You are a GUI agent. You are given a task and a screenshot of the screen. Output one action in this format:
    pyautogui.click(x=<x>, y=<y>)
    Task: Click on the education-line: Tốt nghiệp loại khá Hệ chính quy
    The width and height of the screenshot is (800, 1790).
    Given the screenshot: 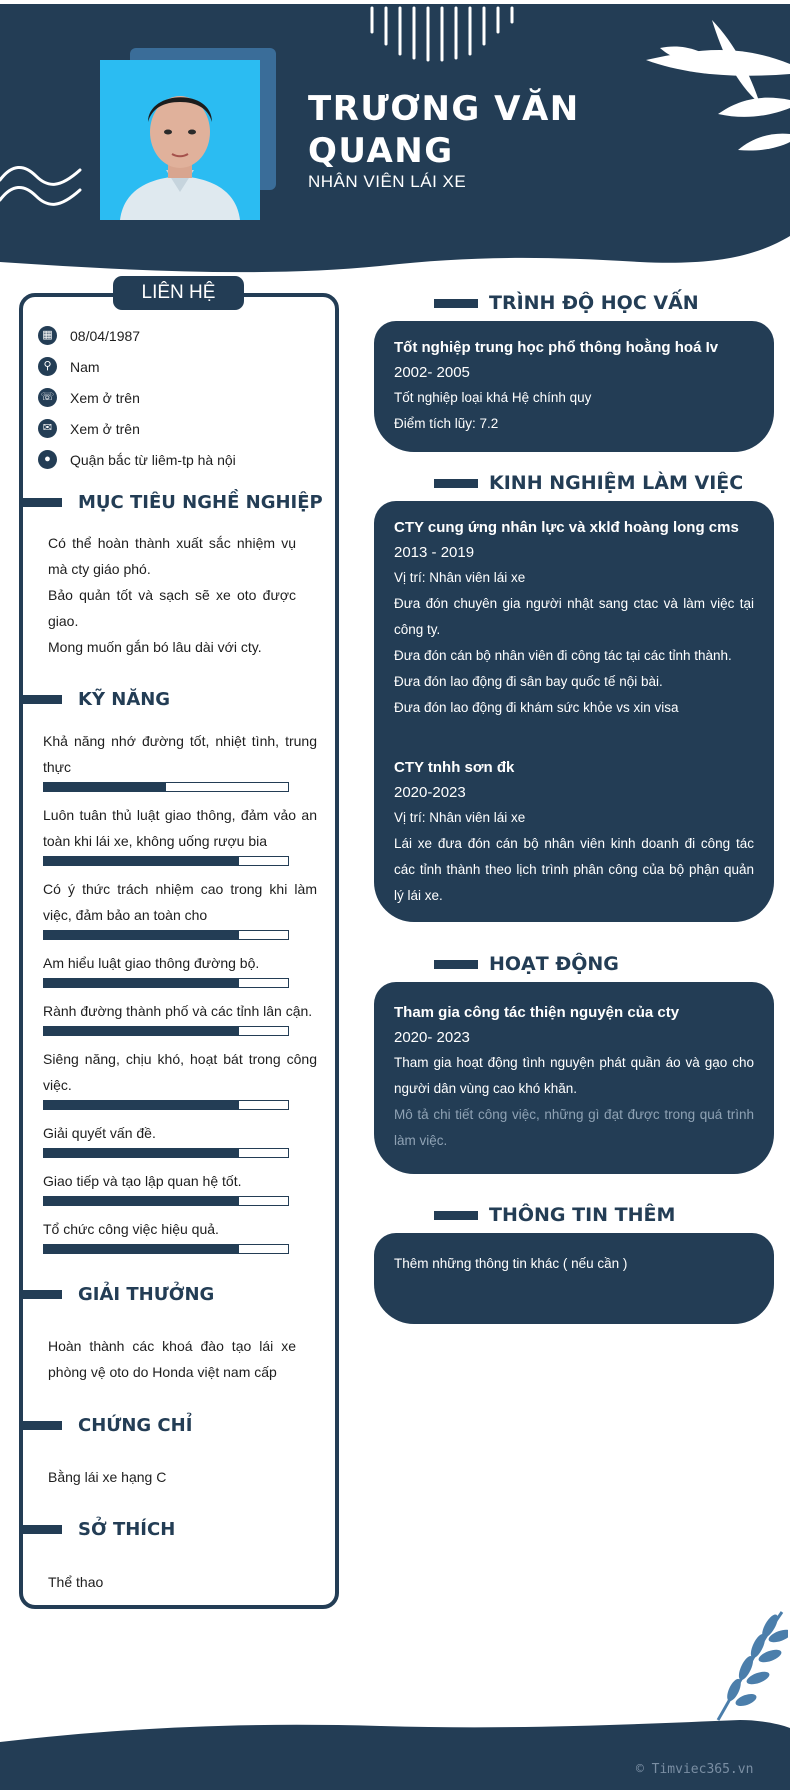 What is the action you would take?
    pyautogui.click(x=493, y=397)
    